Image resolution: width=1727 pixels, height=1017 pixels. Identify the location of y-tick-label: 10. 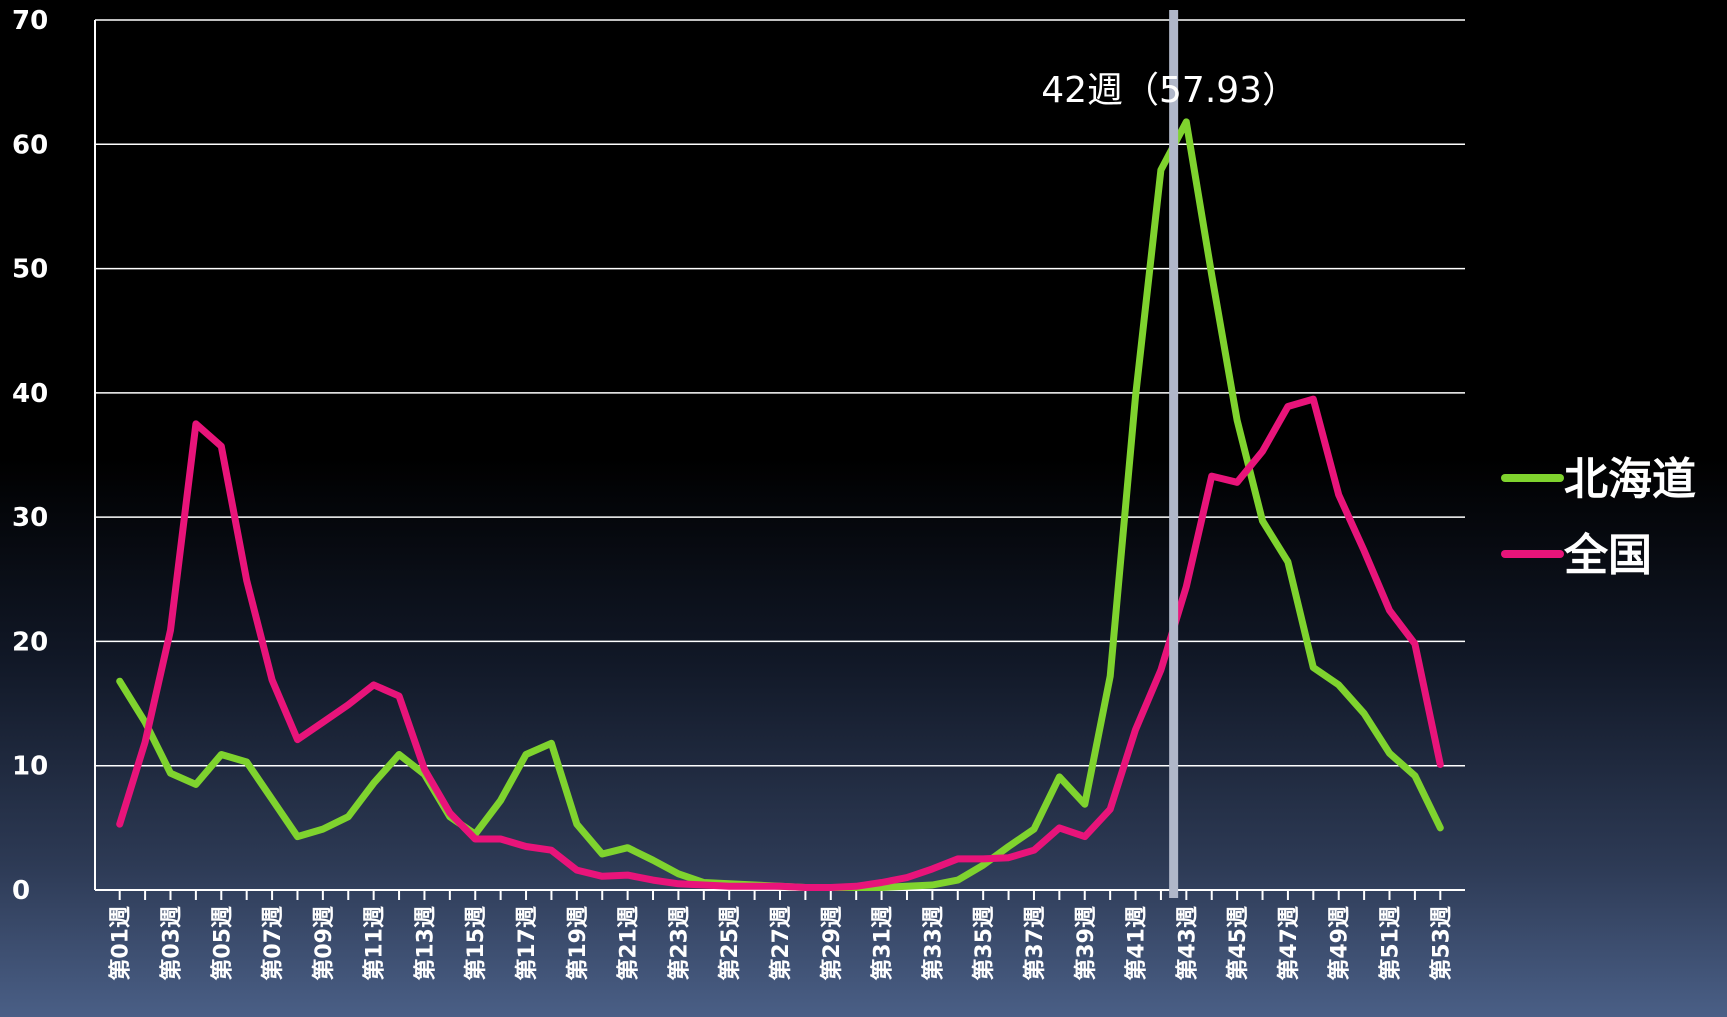
(30, 767).